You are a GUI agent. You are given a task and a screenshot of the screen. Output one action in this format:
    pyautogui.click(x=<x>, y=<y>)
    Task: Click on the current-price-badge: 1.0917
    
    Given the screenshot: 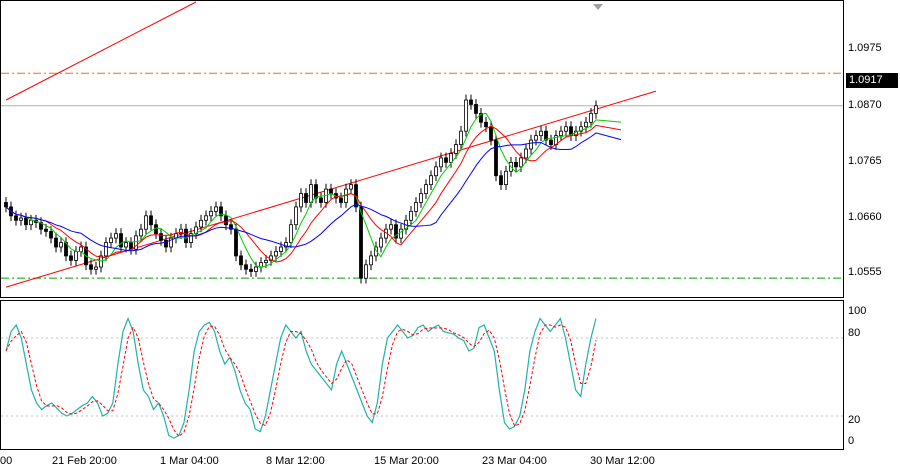 What is the action you would take?
    pyautogui.click(x=872, y=80)
    